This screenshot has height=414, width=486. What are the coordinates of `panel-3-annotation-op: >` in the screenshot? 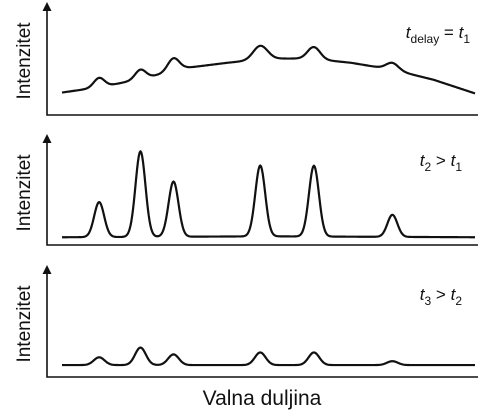 It's located at (440, 294).